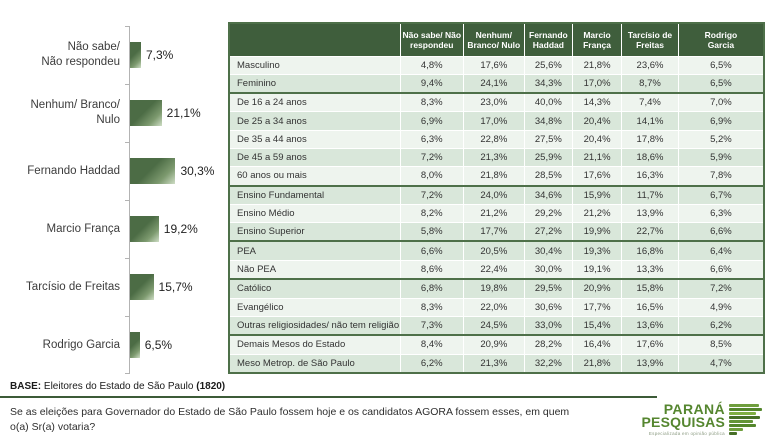 The height and width of the screenshot is (447, 768). I want to click on table-cell: 8,6%, so click(431, 269).